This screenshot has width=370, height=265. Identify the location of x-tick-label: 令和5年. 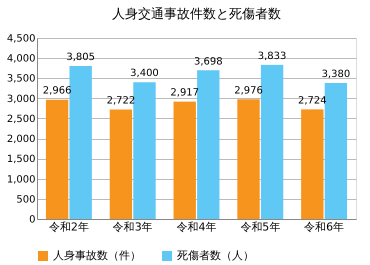
(260, 227).